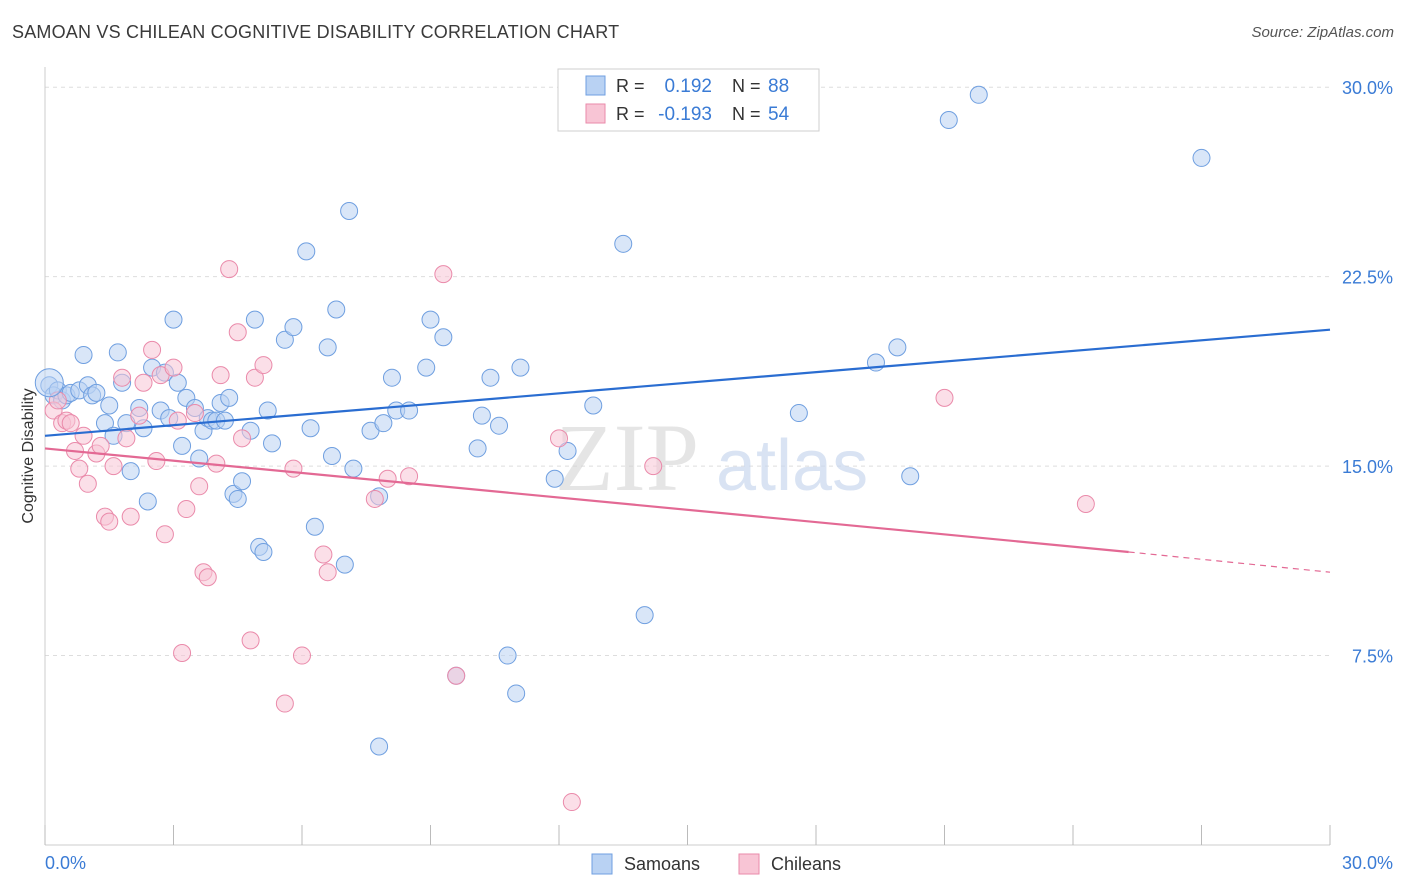 This screenshot has width=1406, height=892. I want to click on y-axis-label: Cognitive Disability, so click(28, 455).